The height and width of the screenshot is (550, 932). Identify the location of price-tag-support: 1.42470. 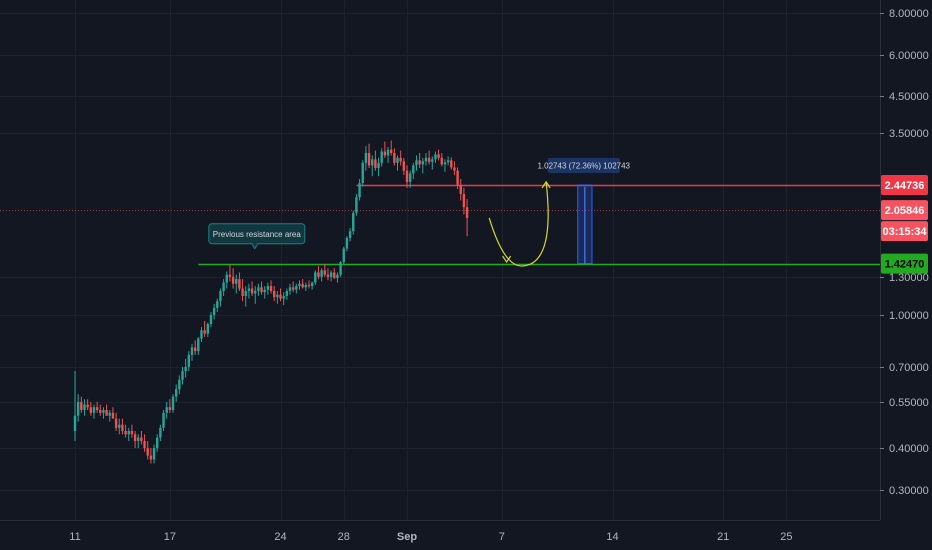
(905, 265).